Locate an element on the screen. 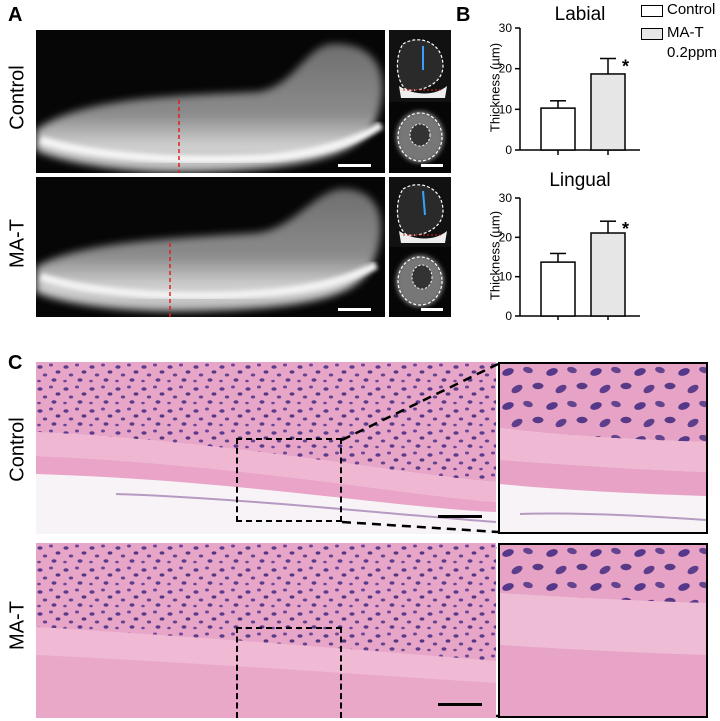 Image resolution: width=720 pixels, height=721 pixels. micro-ct-control-cross-section is located at coordinates (420, 101).